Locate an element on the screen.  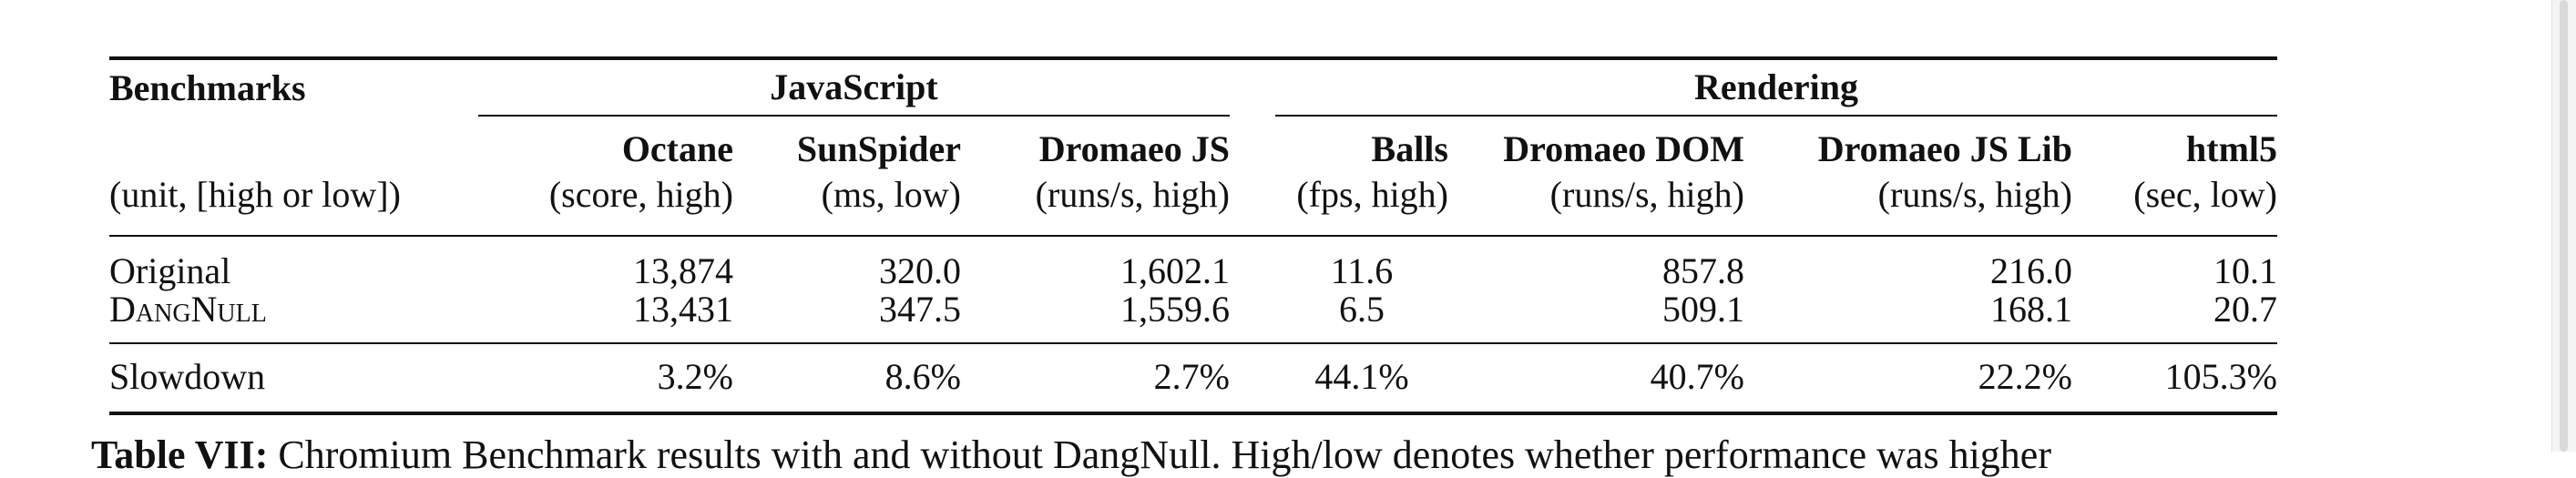
group-javascript: JavaScript is located at coordinates (854, 88).